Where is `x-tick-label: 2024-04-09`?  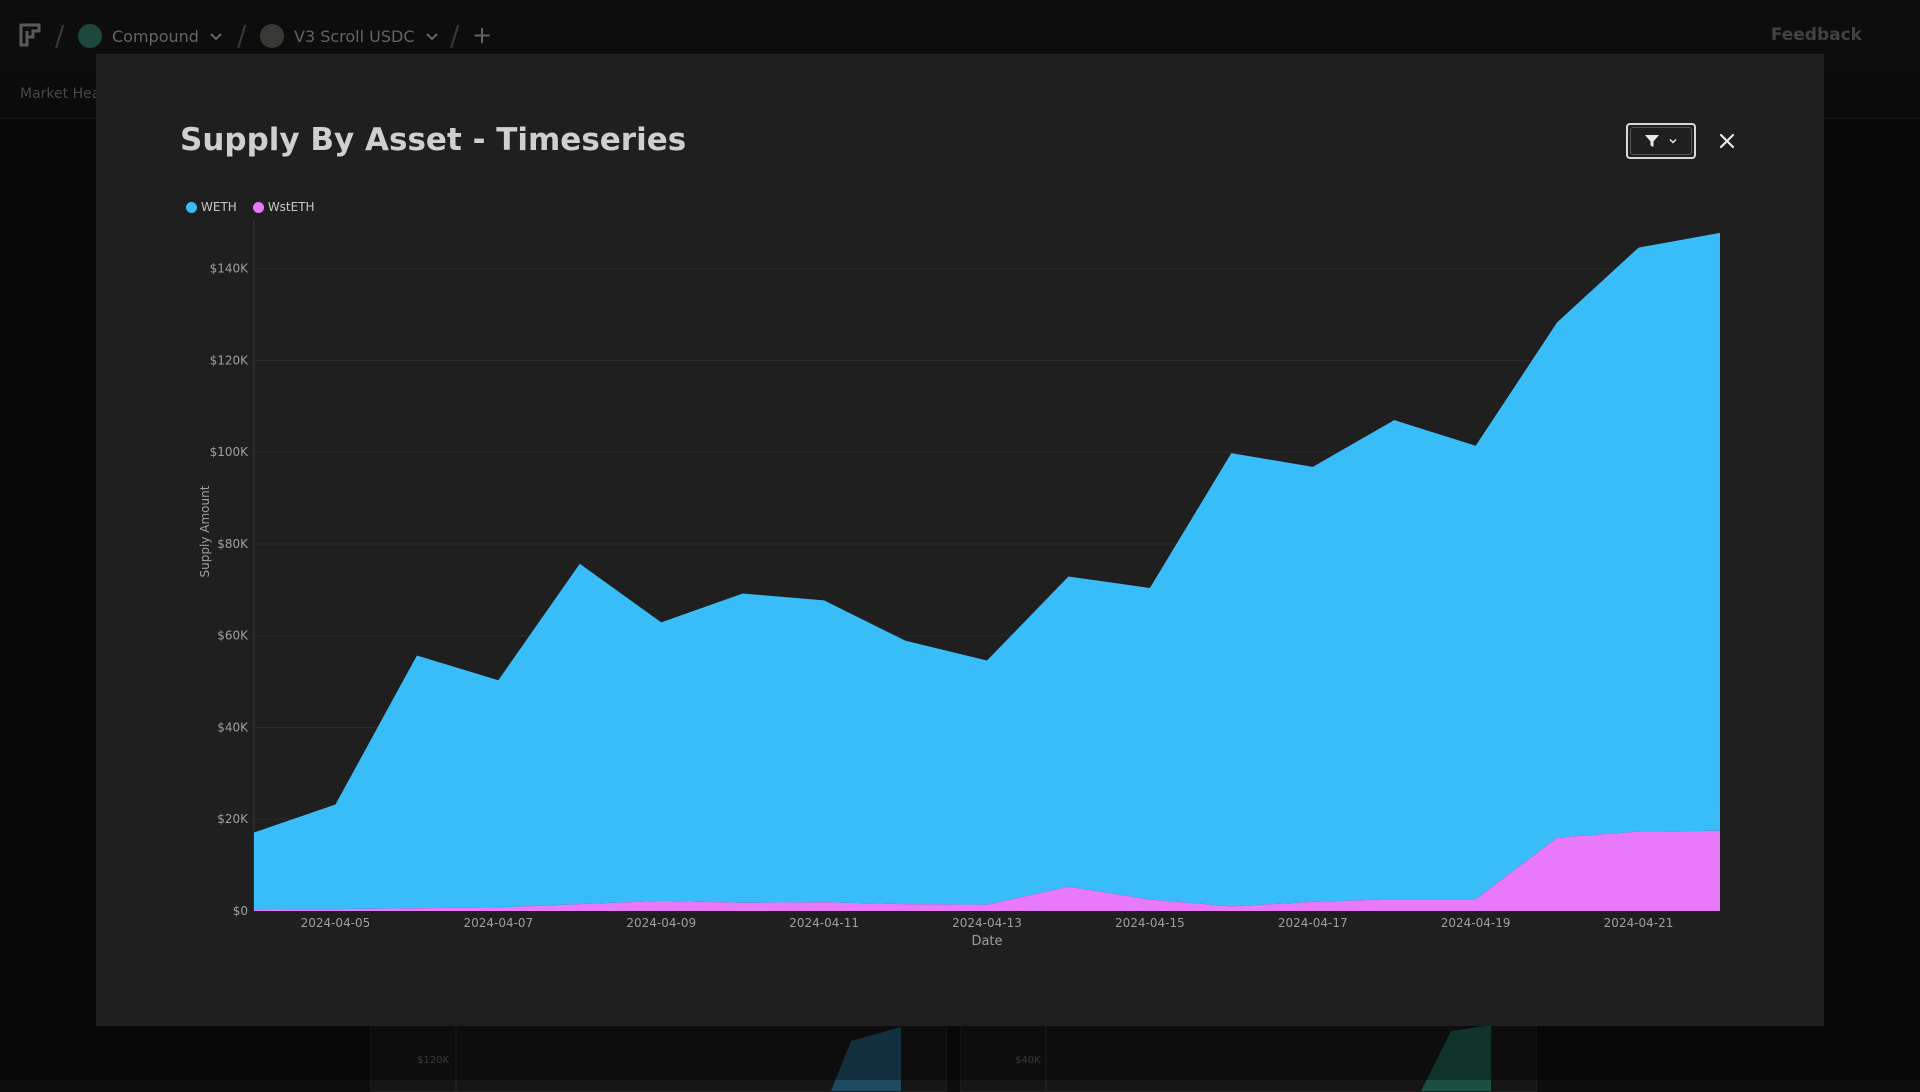
x-tick-label: 2024-04-09 is located at coordinates (661, 923).